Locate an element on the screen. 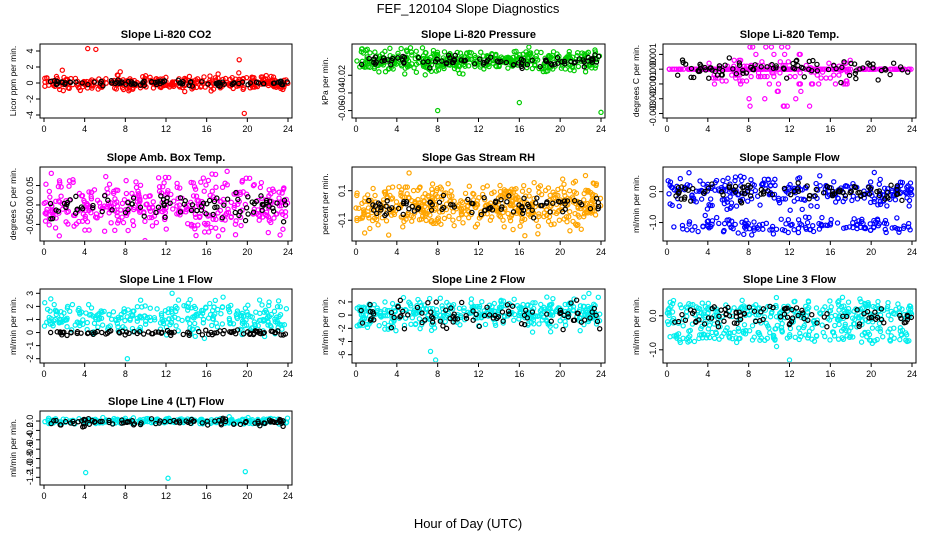 This screenshot has height=540, width=936. y-tick-label: 0.0 is located at coordinates (30, 421).